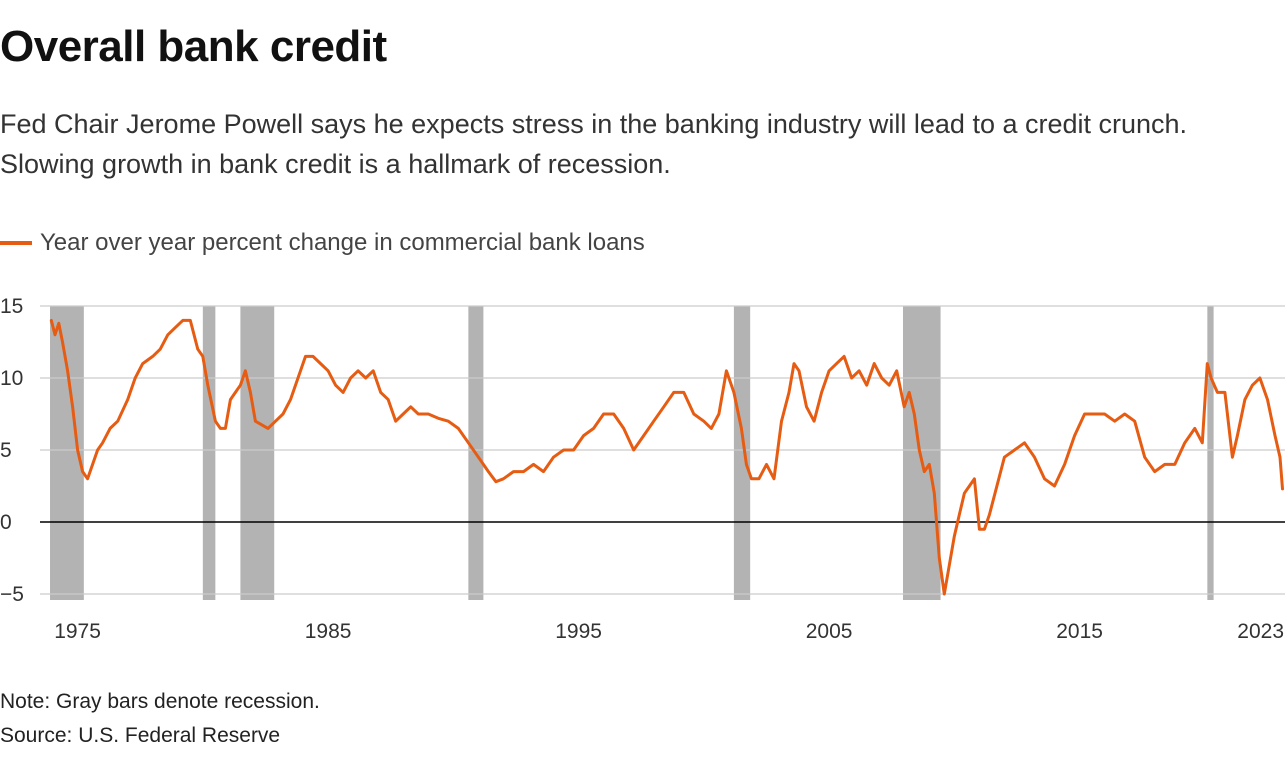 The width and height of the screenshot is (1288, 758). I want to click on x-tick-label: 1985, so click(328, 631).